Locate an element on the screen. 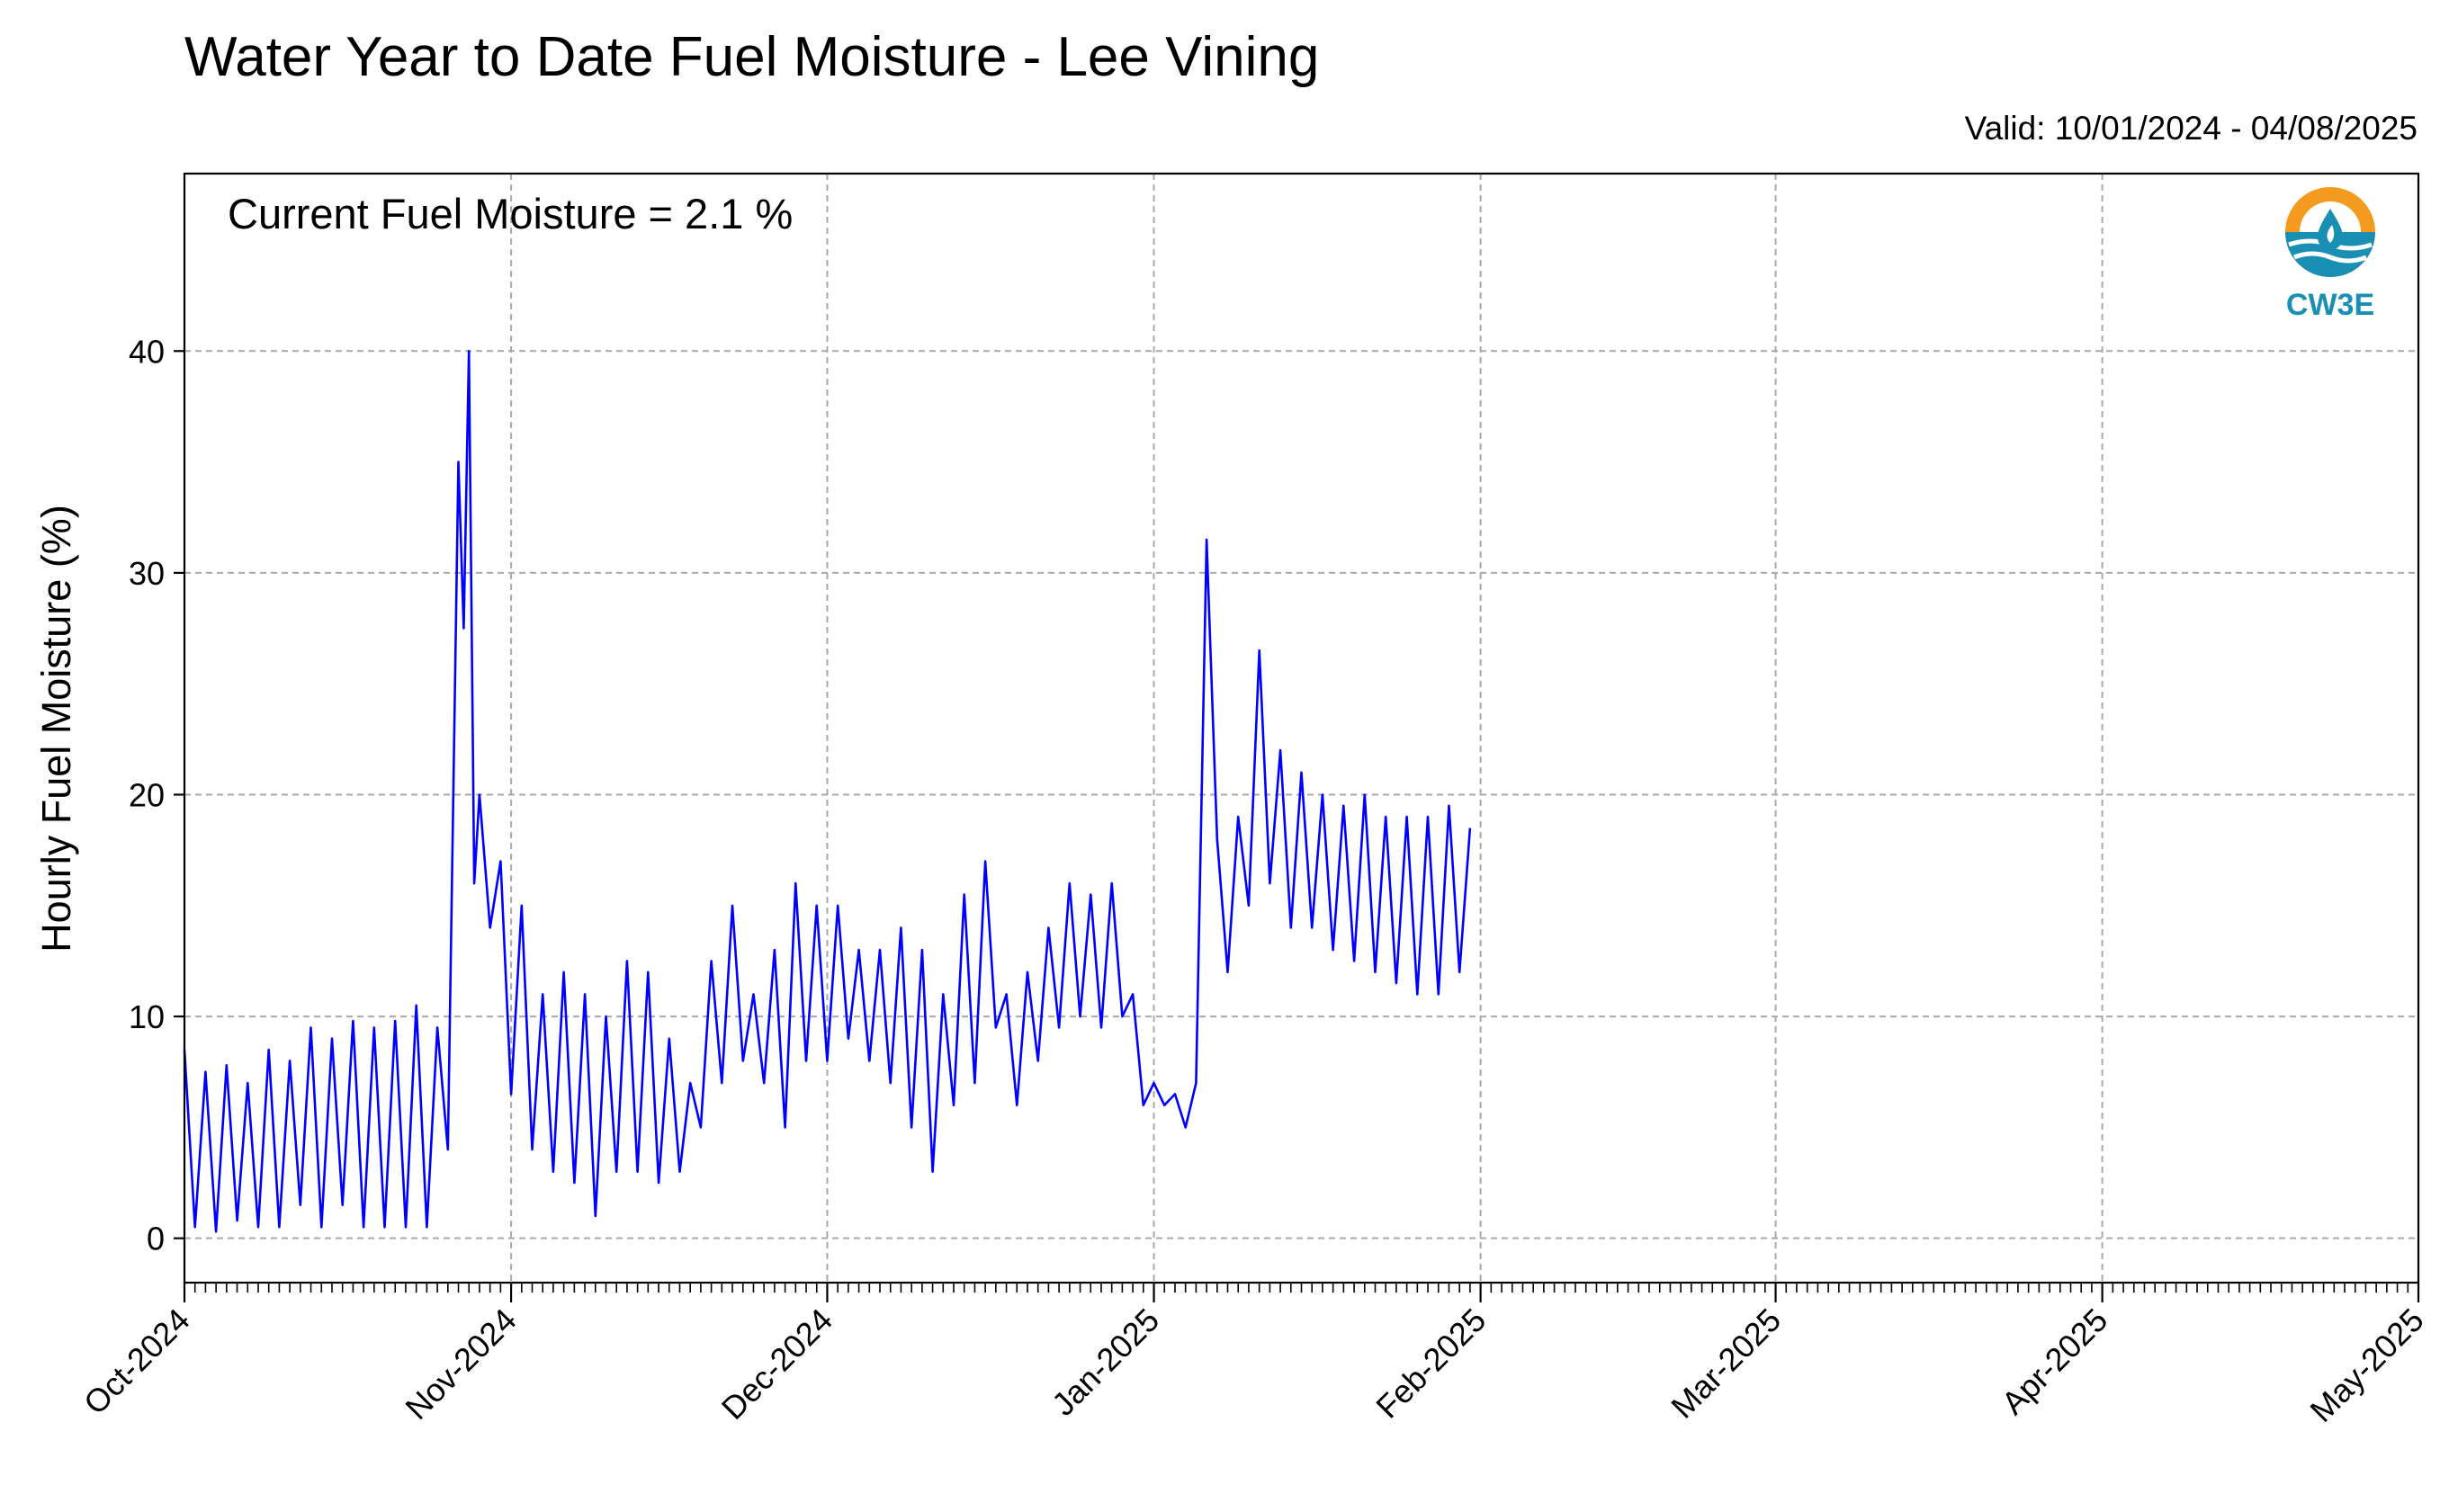  x-tick-label: Jan-2025 is located at coordinates (1105, 1362).